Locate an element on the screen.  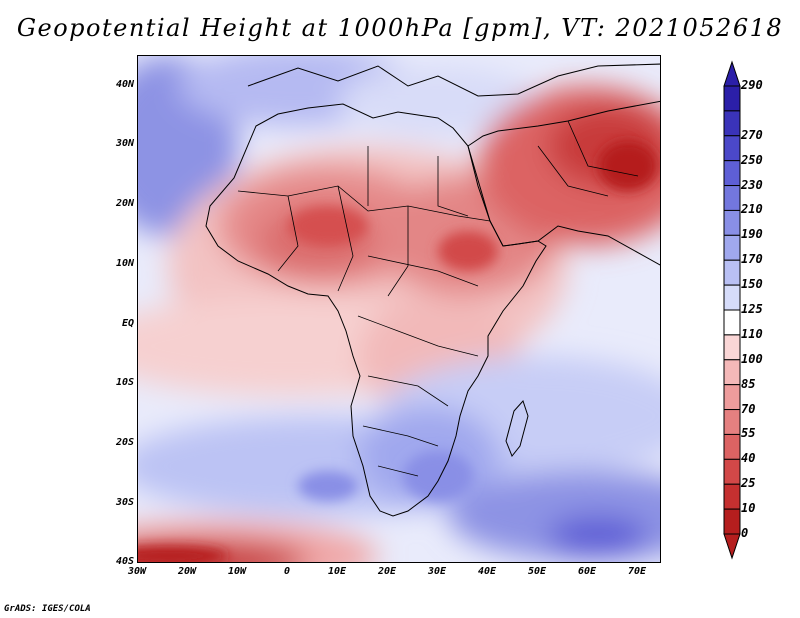
lon-label: 70E is located at coordinates (637, 571).